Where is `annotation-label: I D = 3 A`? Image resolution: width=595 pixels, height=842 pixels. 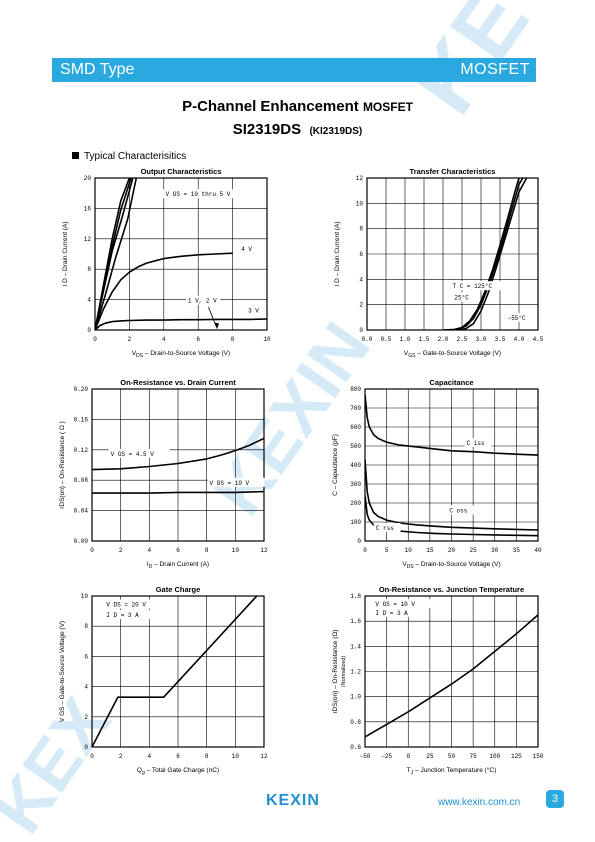 annotation-label: I D = 3 A is located at coordinates (391, 613).